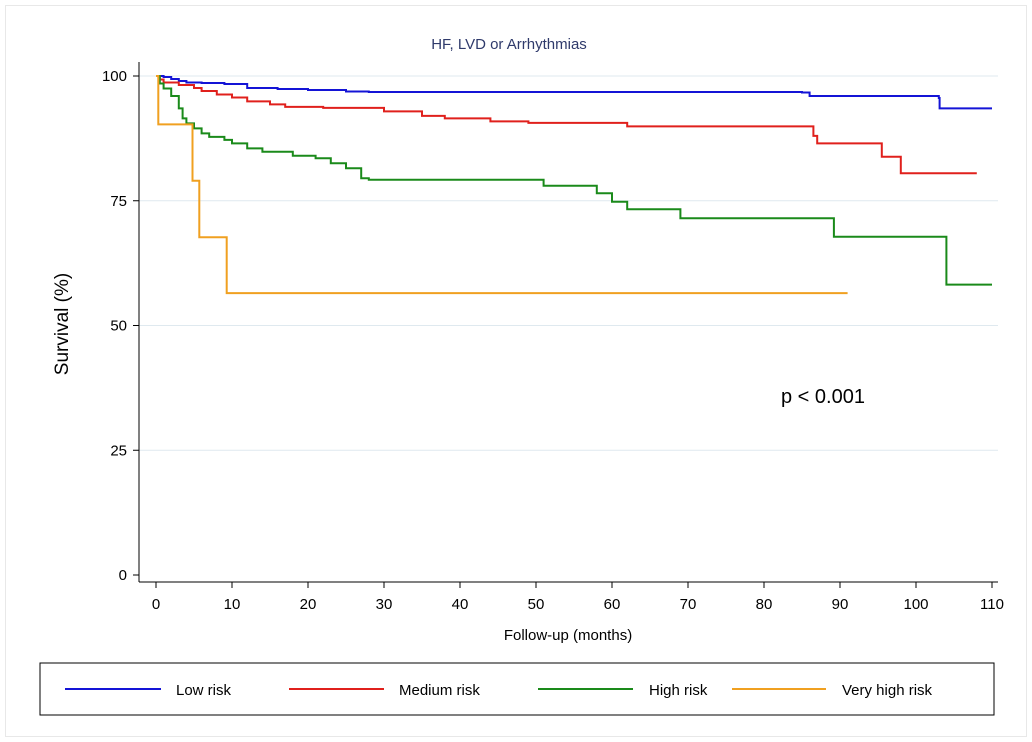 The image size is (1032, 742). What do you see at coordinates (566, 125) in the screenshot?
I see `series-line-medium-risk` at bounding box center [566, 125].